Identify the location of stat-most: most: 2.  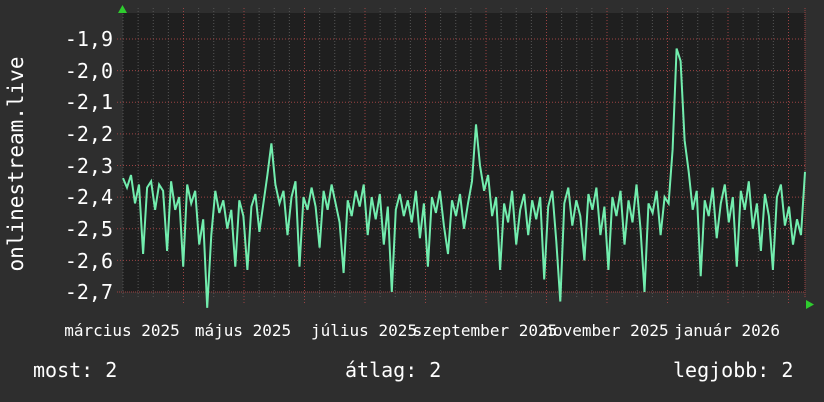
(75, 370).